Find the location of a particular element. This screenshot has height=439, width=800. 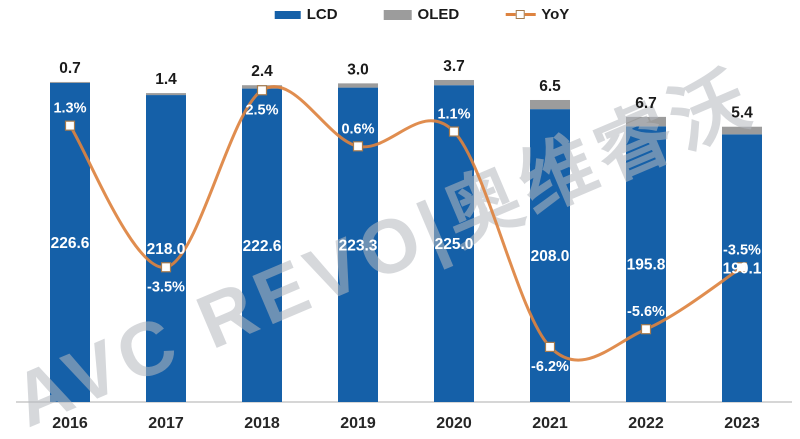

x-axis-label-2023: 2023 is located at coordinates (742, 423).